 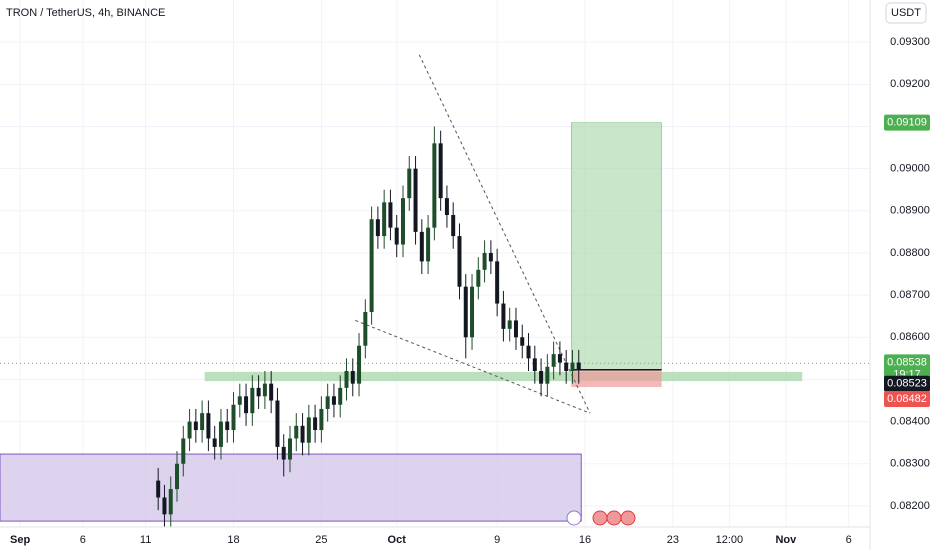 What do you see at coordinates (910, 169) in the screenshot?
I see `y-tick-label: 0.09000` at bounding box center [910, 169].